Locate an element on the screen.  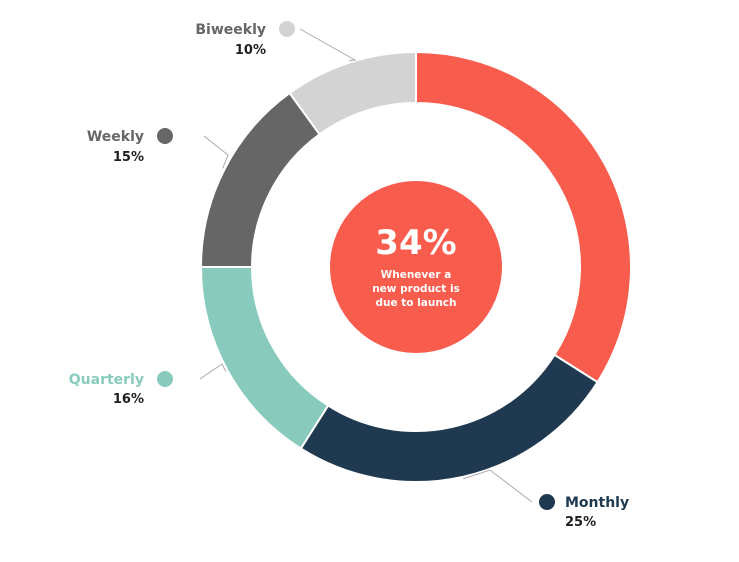
center-caption-line-1: Whenever a is located at coordinates (416, 275).